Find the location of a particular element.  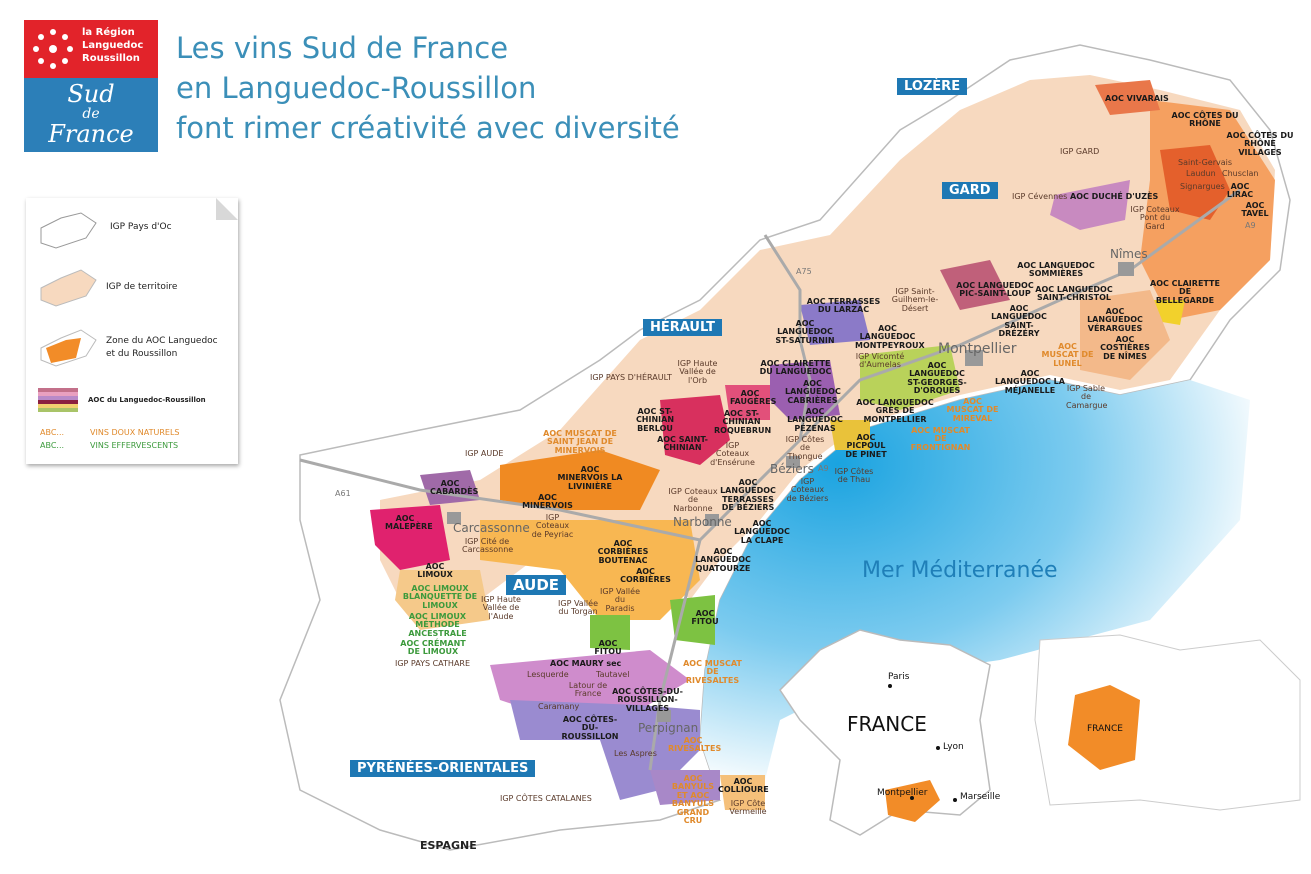

aoc-label: AOC LANGUEDOC LA CLAPE is located at coordinates (762, 532).